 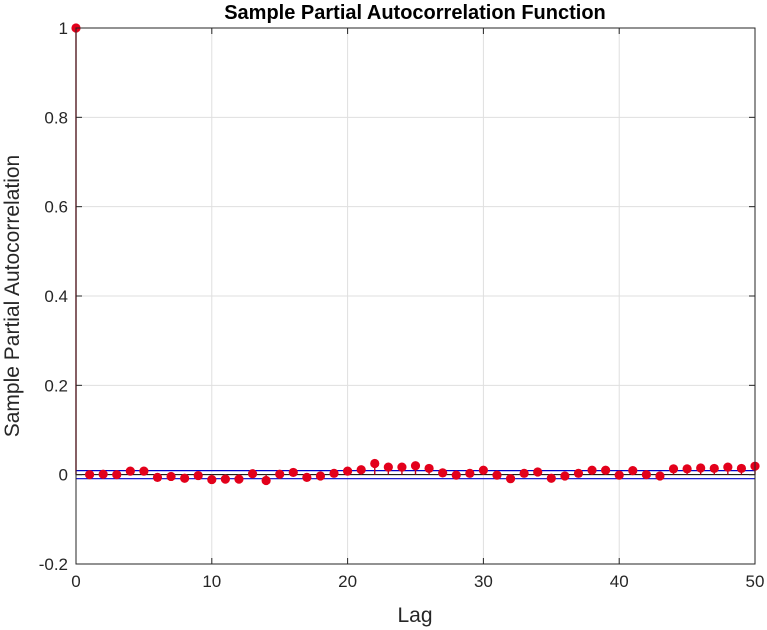 What do you see at coordinates (619, 581) in the screenshot?
I see `x-tick-label: 40` at bounding box center [619, 581].